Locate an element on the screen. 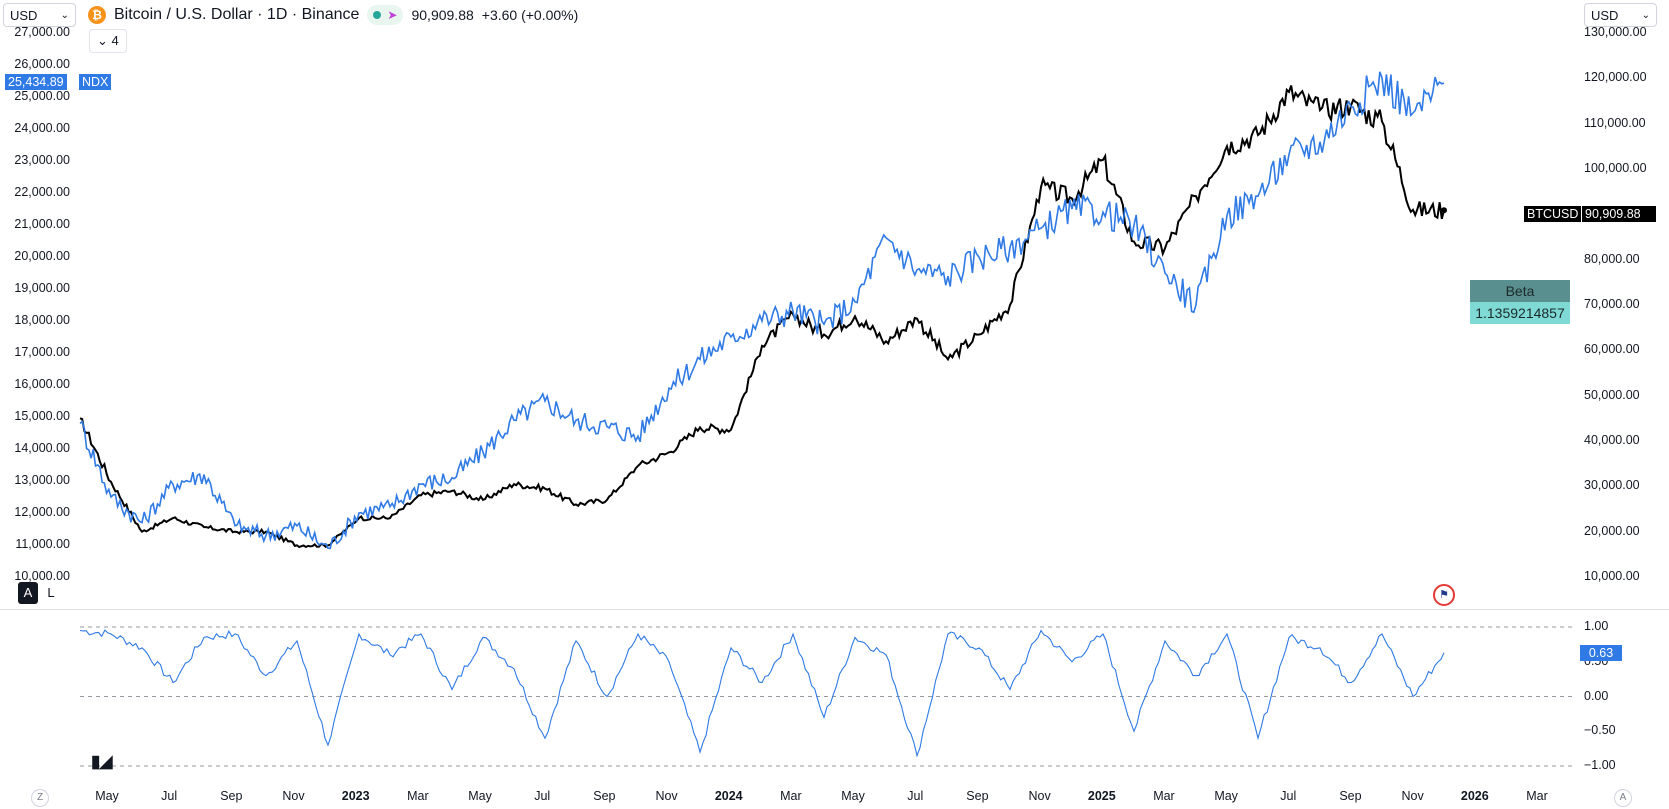 Image resolution: width=1669 pixels, height=809 pixels. tradingview-logo-icon: ▮◢ is located at coordinates (101, 761).